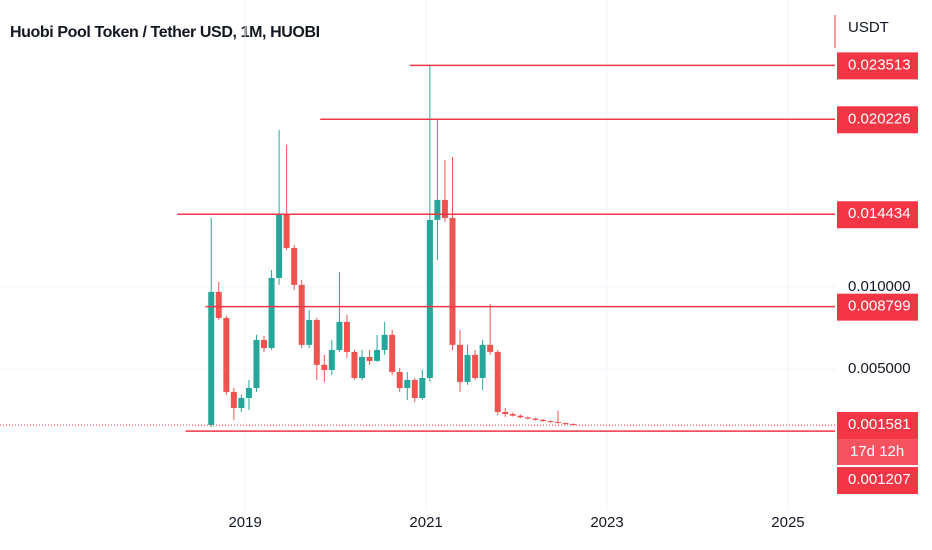 This screenshot has height=550, width=932. Describe the element at coordinates (879, 286) in the screenshot. I see `y-tick-label: 0.010000` at that location.